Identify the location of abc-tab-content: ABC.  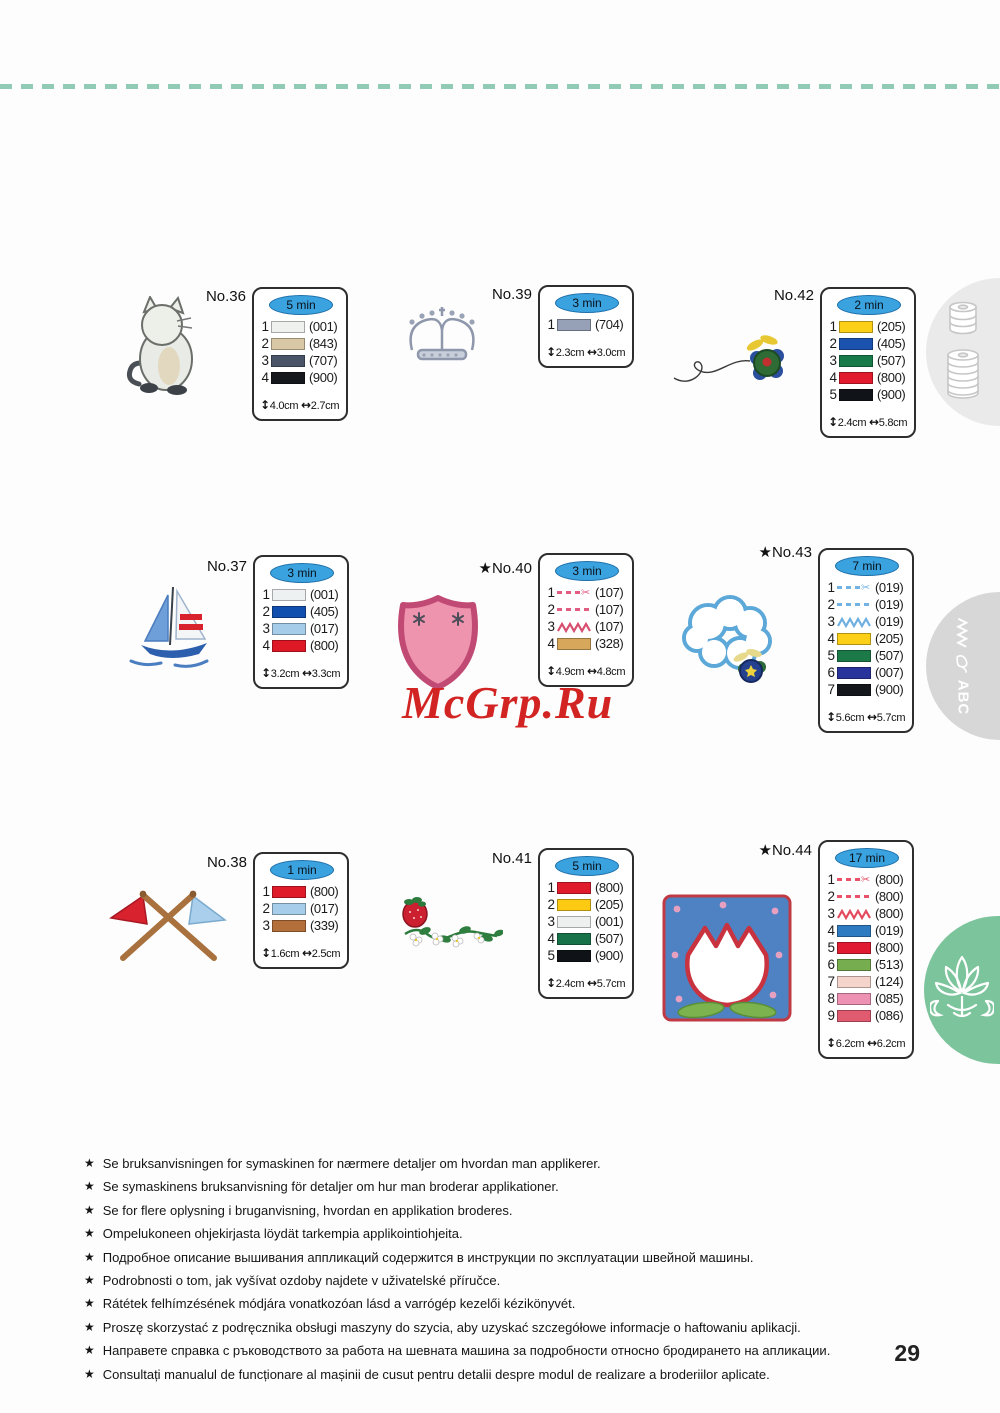
(963, 666).